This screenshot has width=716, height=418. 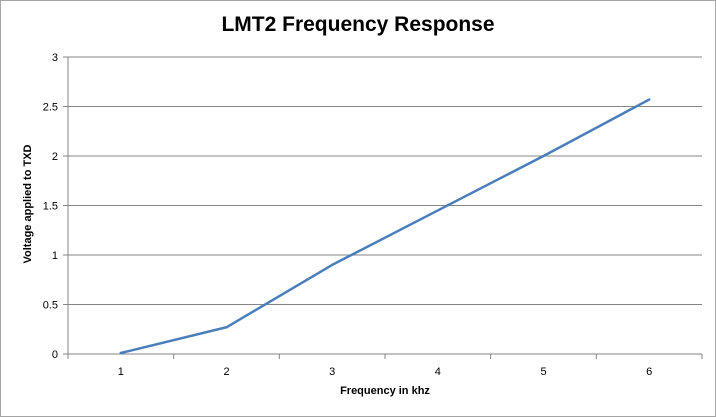 What do you see at coordinates (385, 391) in the screenshot?
I see `x-axis-label: Frequency in khz` at bounding box center [385, 391].